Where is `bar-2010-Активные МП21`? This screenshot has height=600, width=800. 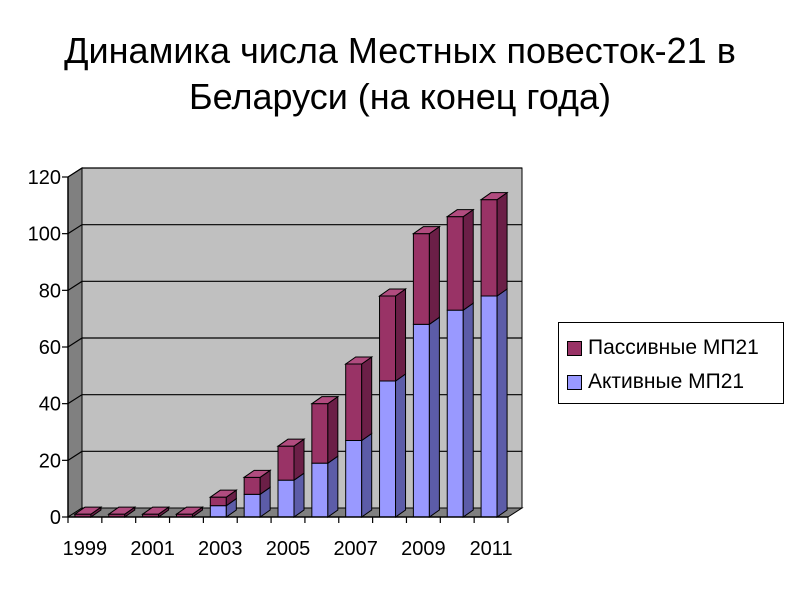
bar-2010-Активные МП21 is located at coordinates (460, 410).